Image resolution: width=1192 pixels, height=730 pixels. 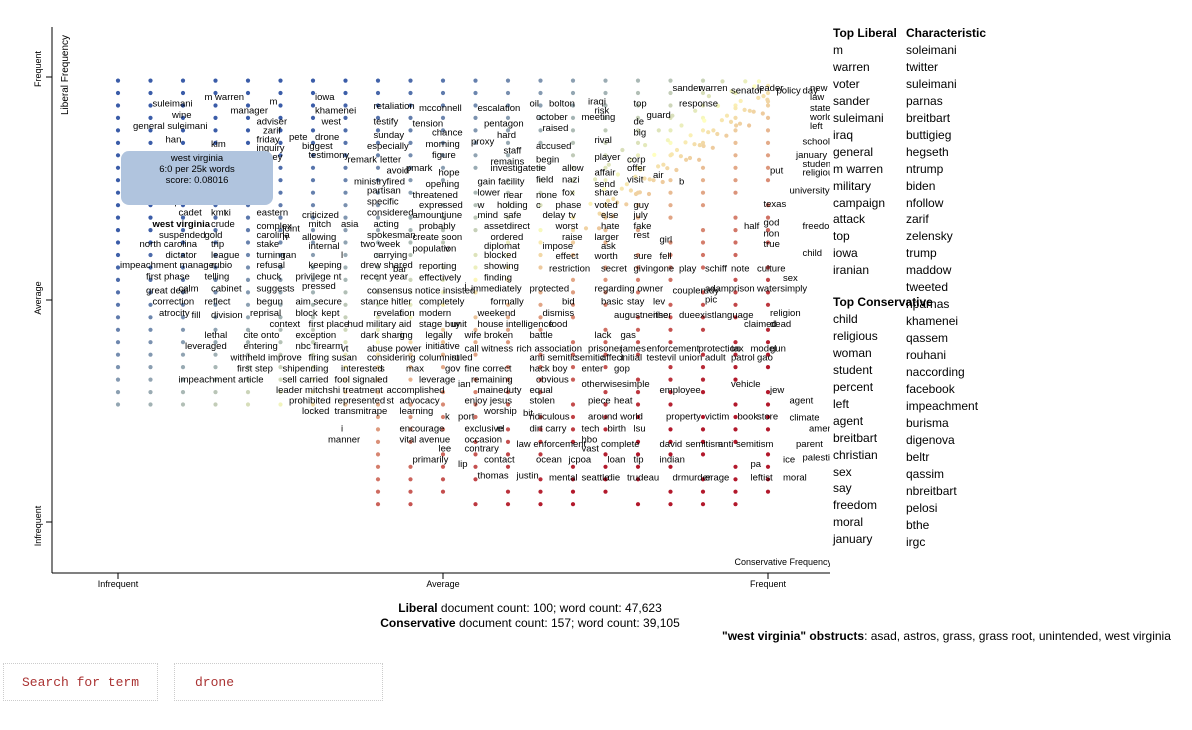 I want to click on term-label: kept, so click(x=331, y=313).